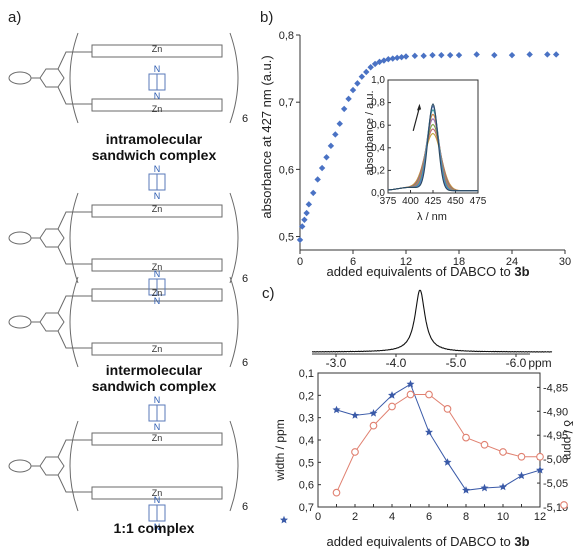 This screenshot has height=556, width=575. I want to click on titration-x-tick-label: 6, so click(353, 262).